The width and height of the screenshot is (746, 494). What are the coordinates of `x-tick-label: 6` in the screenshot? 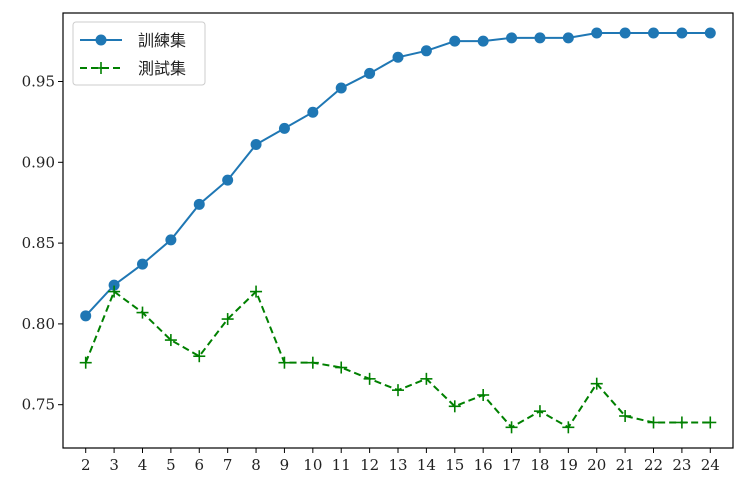 It's located at (199, 465).